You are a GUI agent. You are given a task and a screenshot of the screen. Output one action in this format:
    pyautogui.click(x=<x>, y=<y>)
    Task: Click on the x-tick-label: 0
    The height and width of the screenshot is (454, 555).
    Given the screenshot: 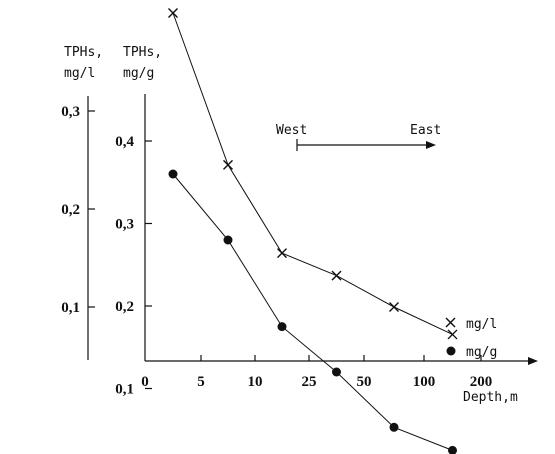 What is the action you would take?
    pyautogui.click(x=145, y=382)
    